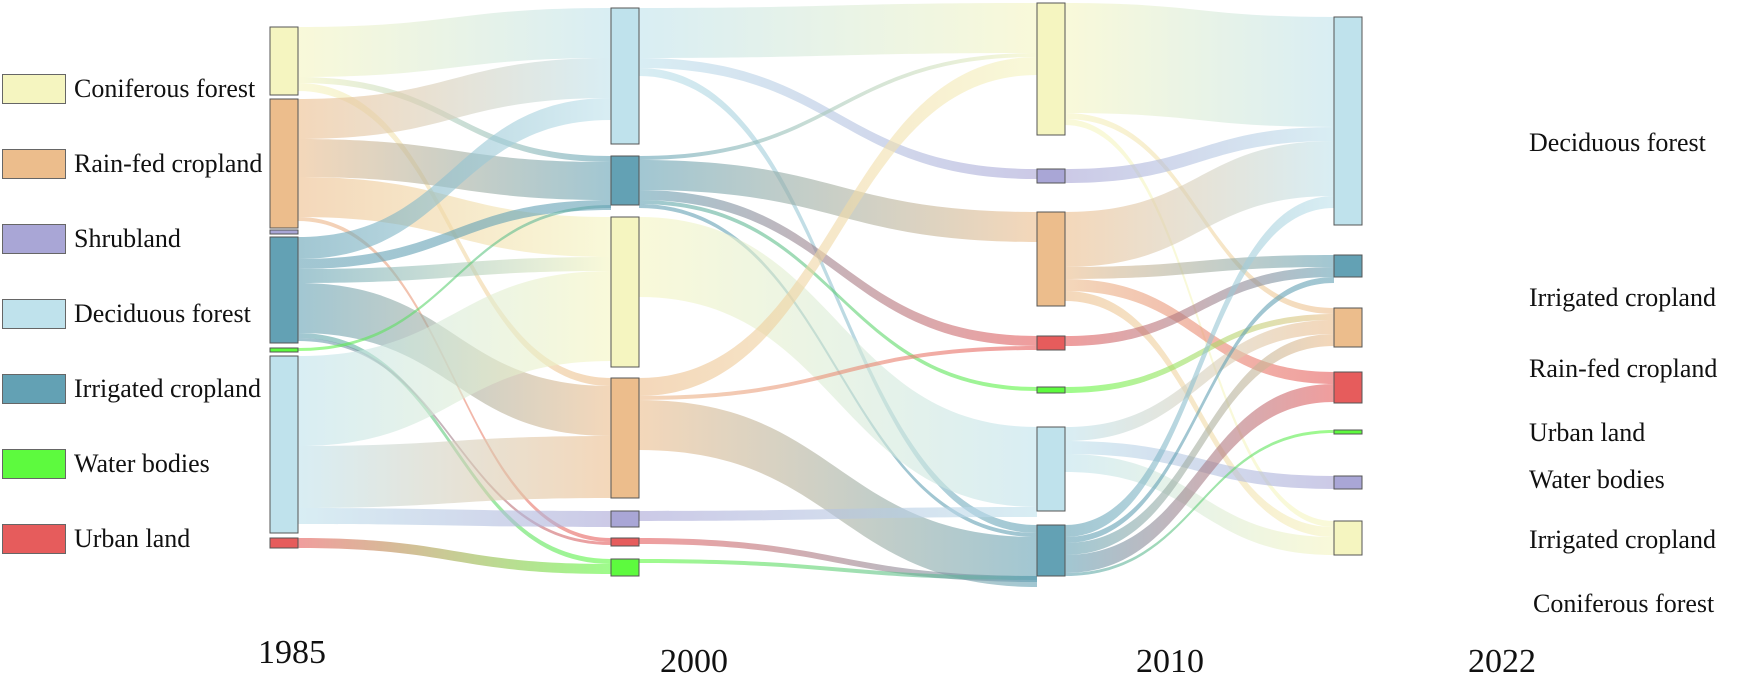 This screenshot has width=1750, height=676. I want to click on flow-d10-to-s22, so click(1199, 465).